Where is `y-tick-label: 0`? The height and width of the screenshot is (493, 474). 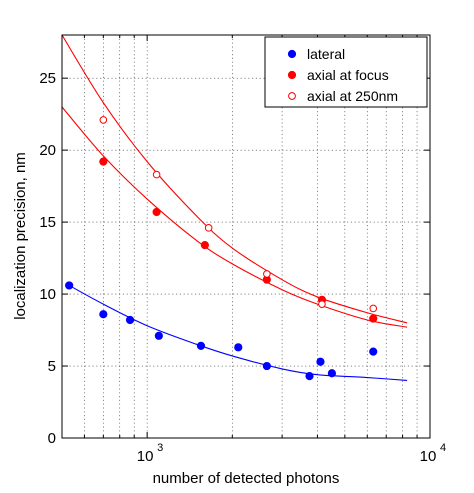 y-tick-label: 0 is located at coordinates (52, 438).